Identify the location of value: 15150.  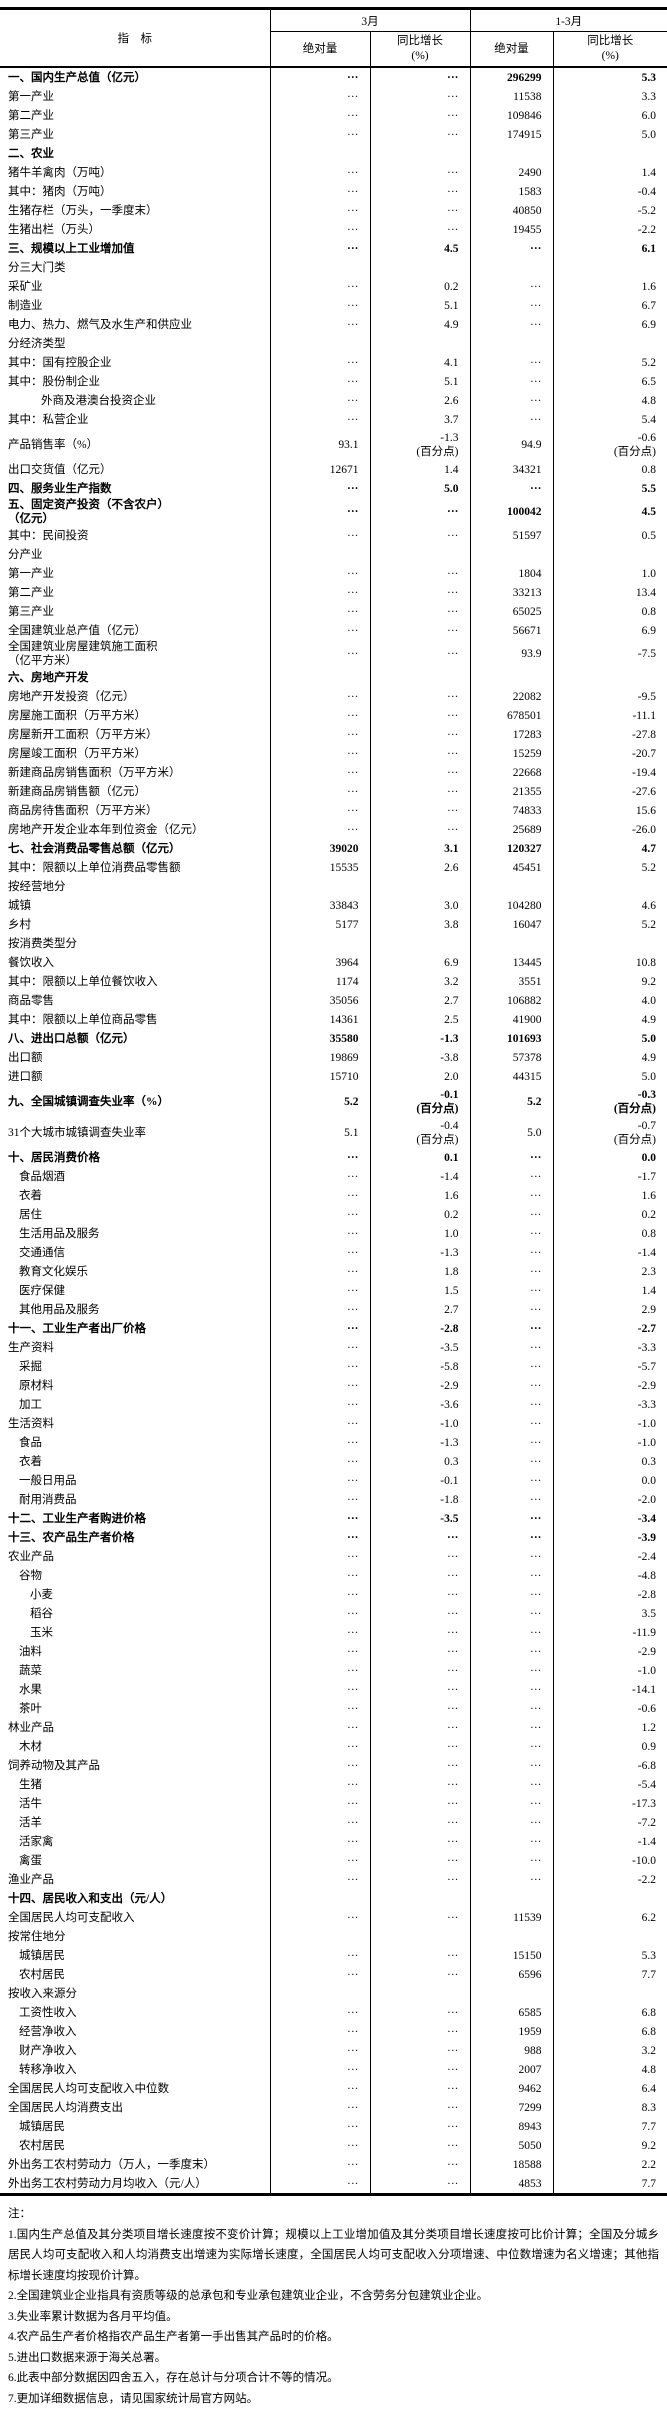
(527, 1955).